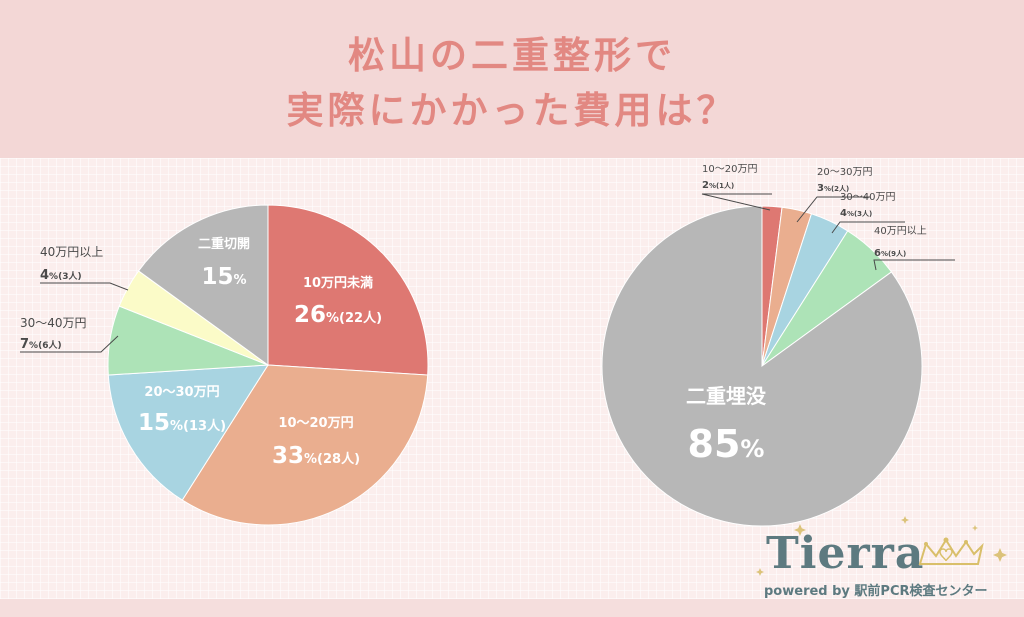  What do you see at coordinates (833, 188) in the screenshot?
I see `pie2-value-2: 3%(2人)` at bounding box center [833, 188].